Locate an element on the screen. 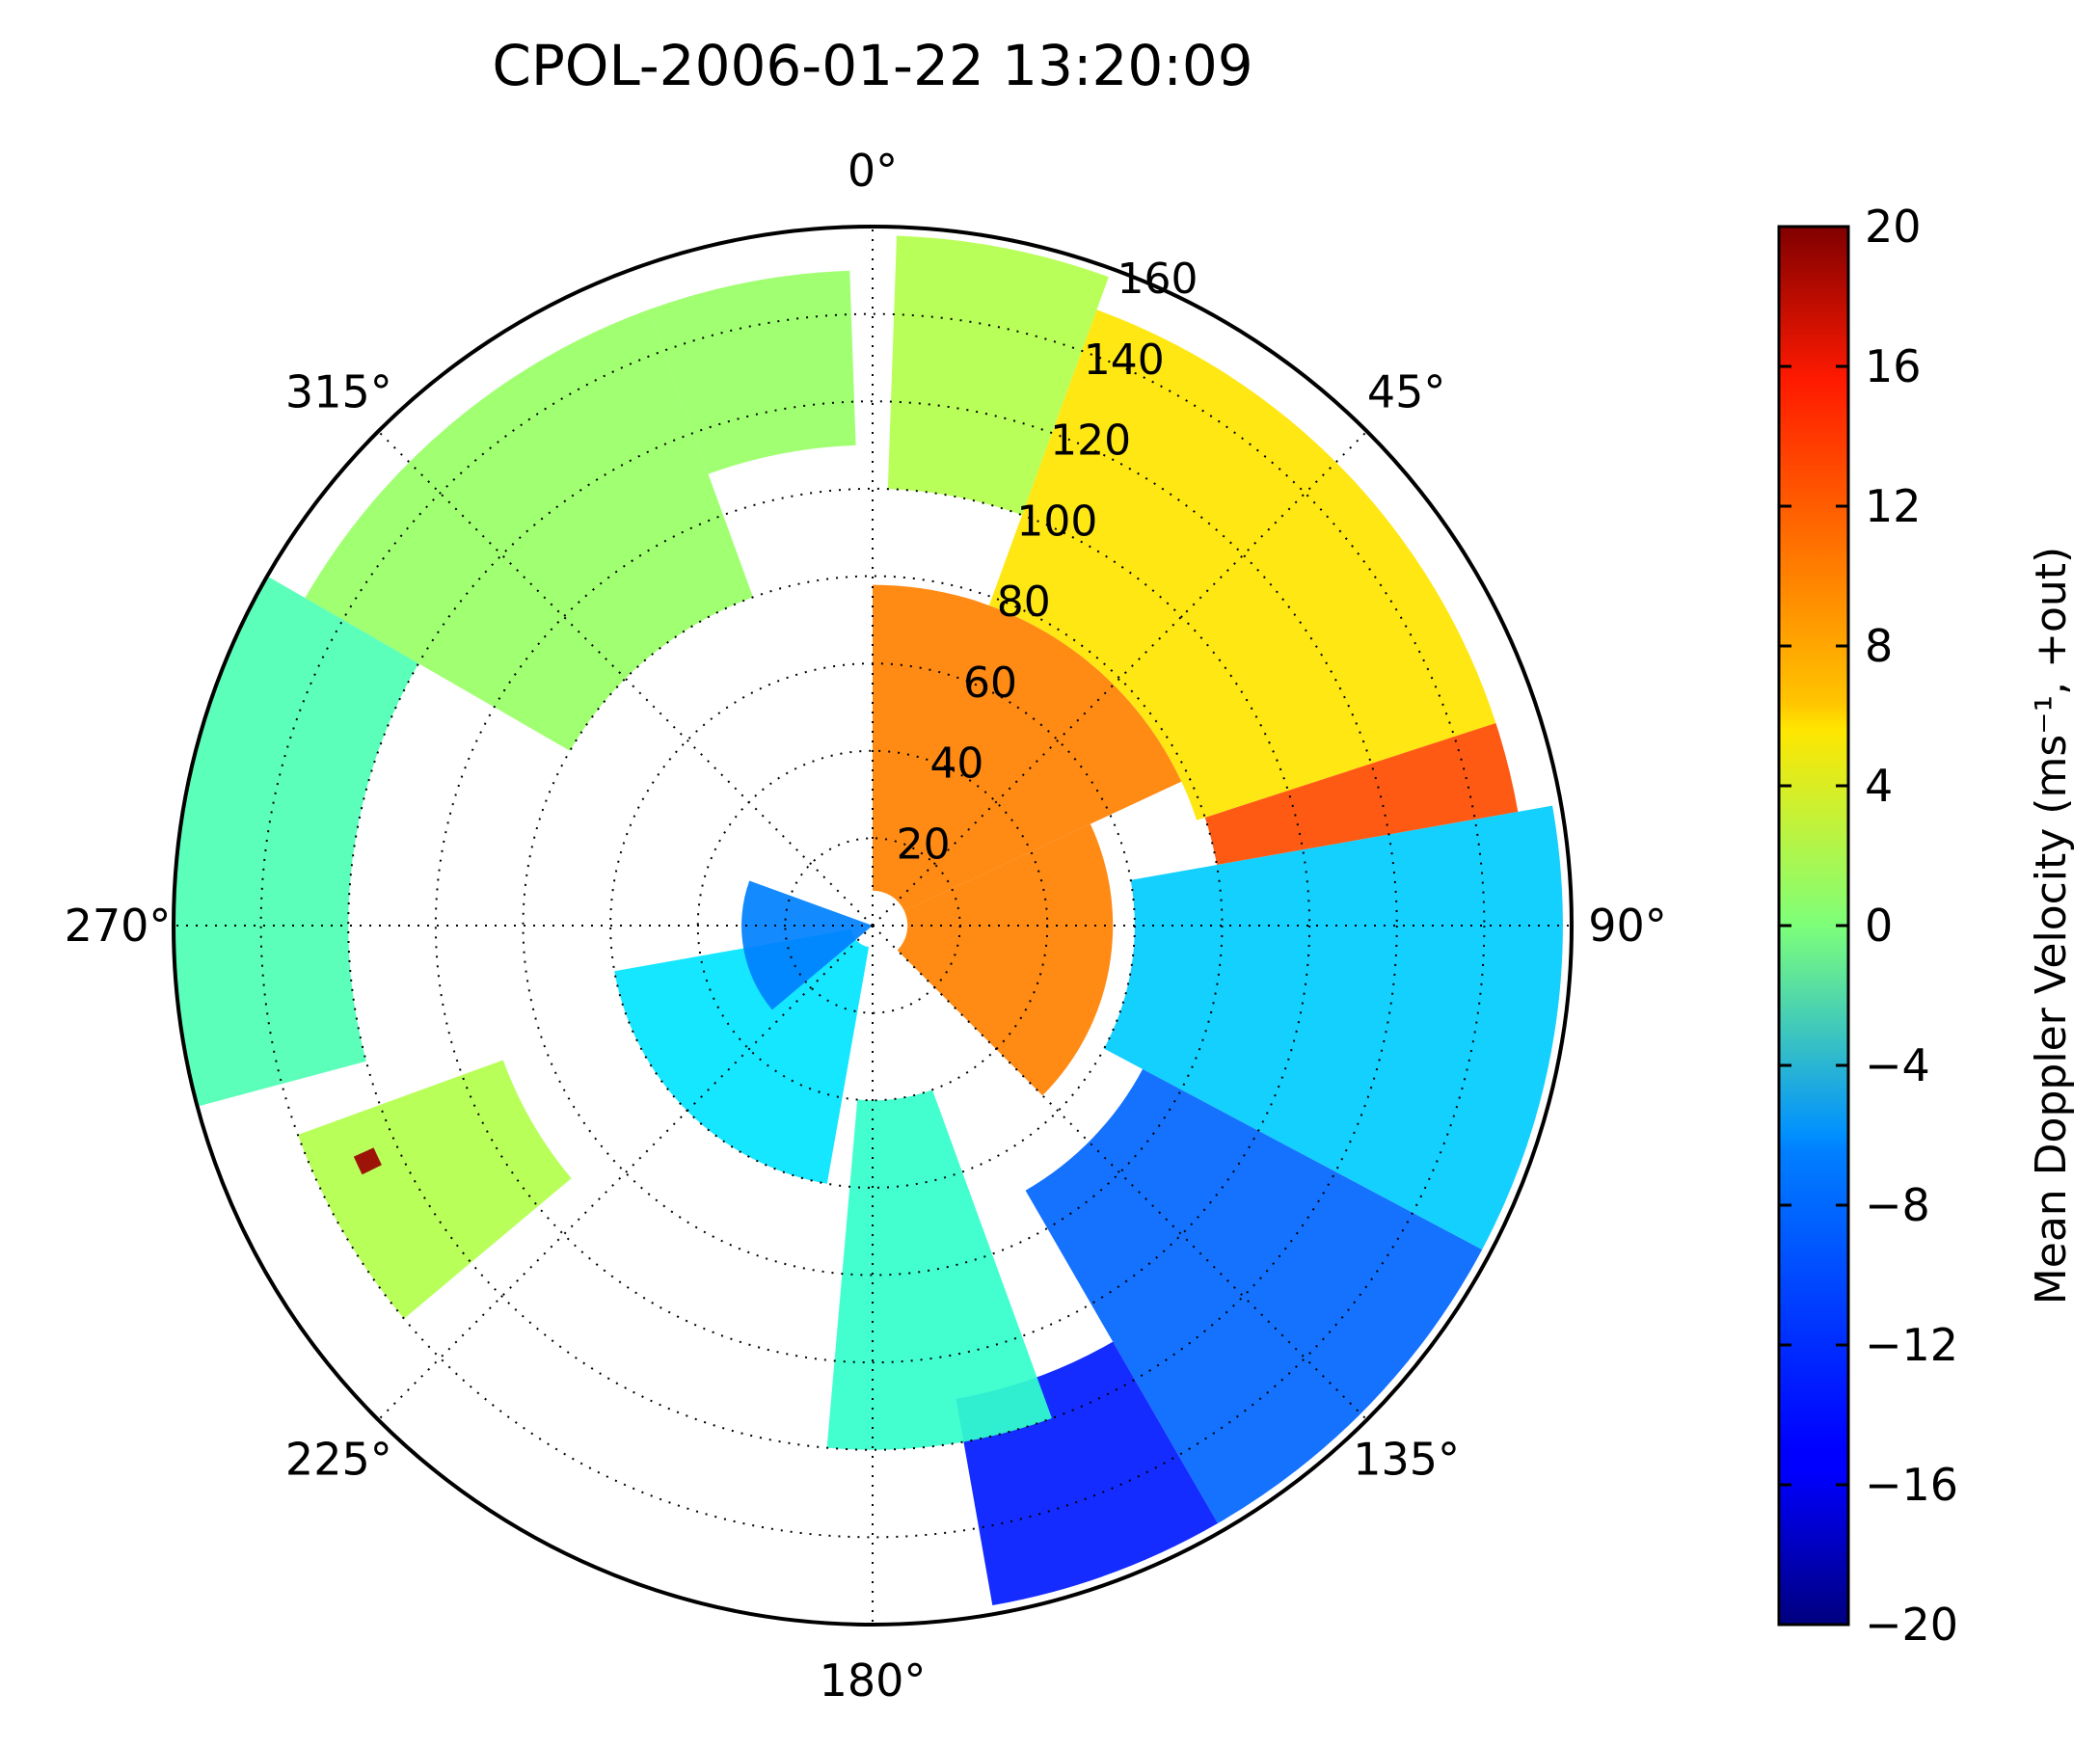 The width and height of the screenshot is (2100, 1748). cbar-label--16: −16 is located at coordinates (1911, 1485).